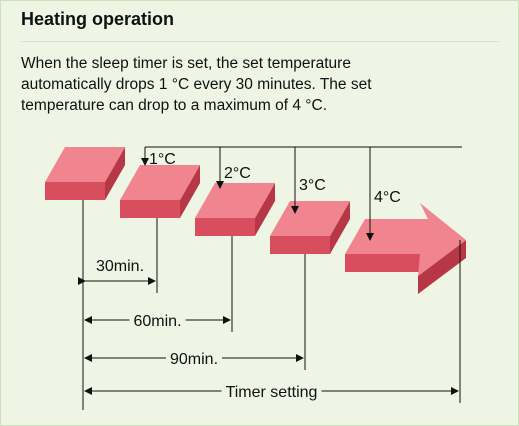 The height and width of the screenshot is (426, 519). What do you see at coordinates (405, 239) in the screenshot?
I see `arrow-top` at bounding box center [405, 239].